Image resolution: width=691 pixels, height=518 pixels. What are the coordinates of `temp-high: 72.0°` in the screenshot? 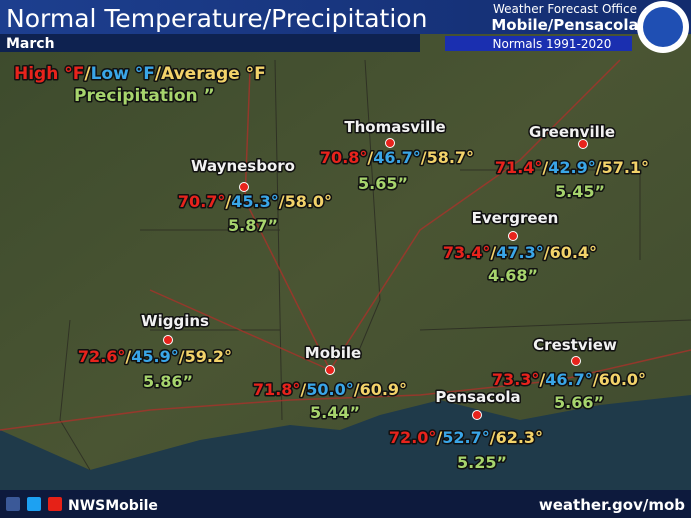 It's located at (412, 437).